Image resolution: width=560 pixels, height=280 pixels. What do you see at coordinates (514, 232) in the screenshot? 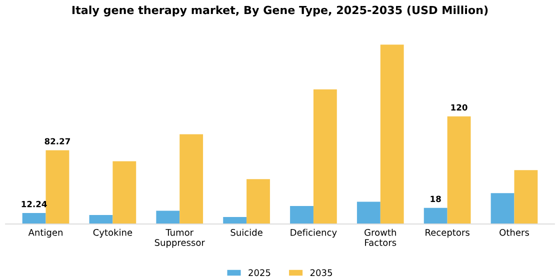
I see `x-tick-label: Others` at bounding box center [514, 232].